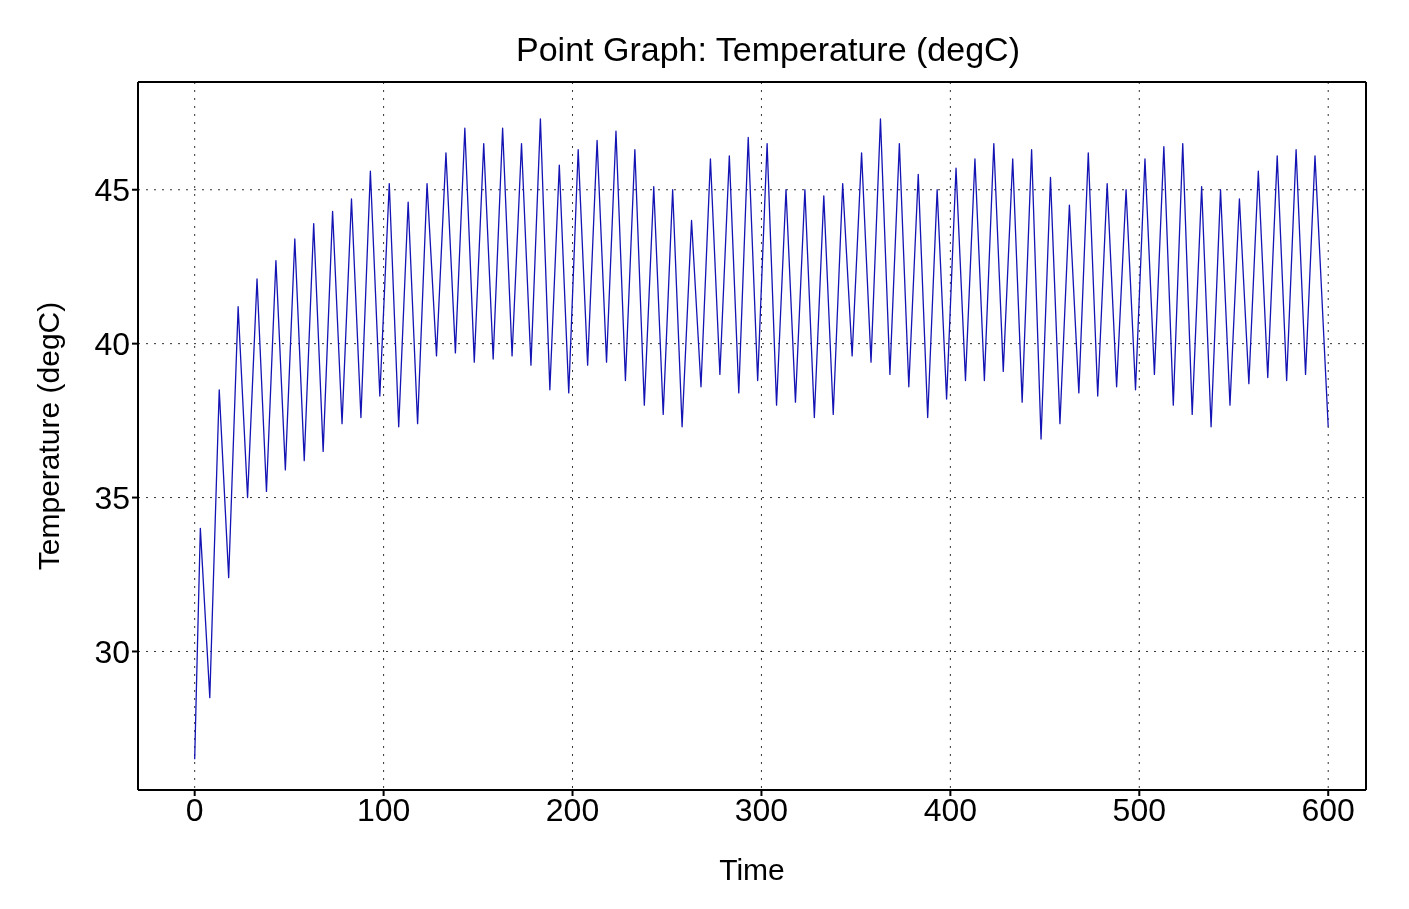  Describe the element at coordinates (194, 809) in the screenshot. I see `x-tick-label: 0` at that location.